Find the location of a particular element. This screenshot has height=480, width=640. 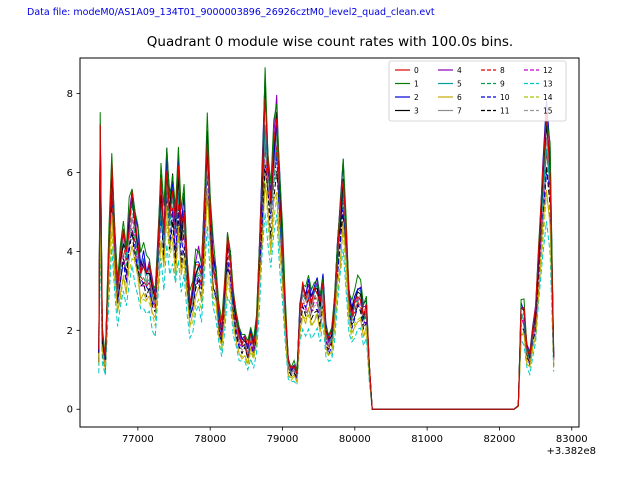

y-tick-label: 4 is located at coordinates (70, 252).